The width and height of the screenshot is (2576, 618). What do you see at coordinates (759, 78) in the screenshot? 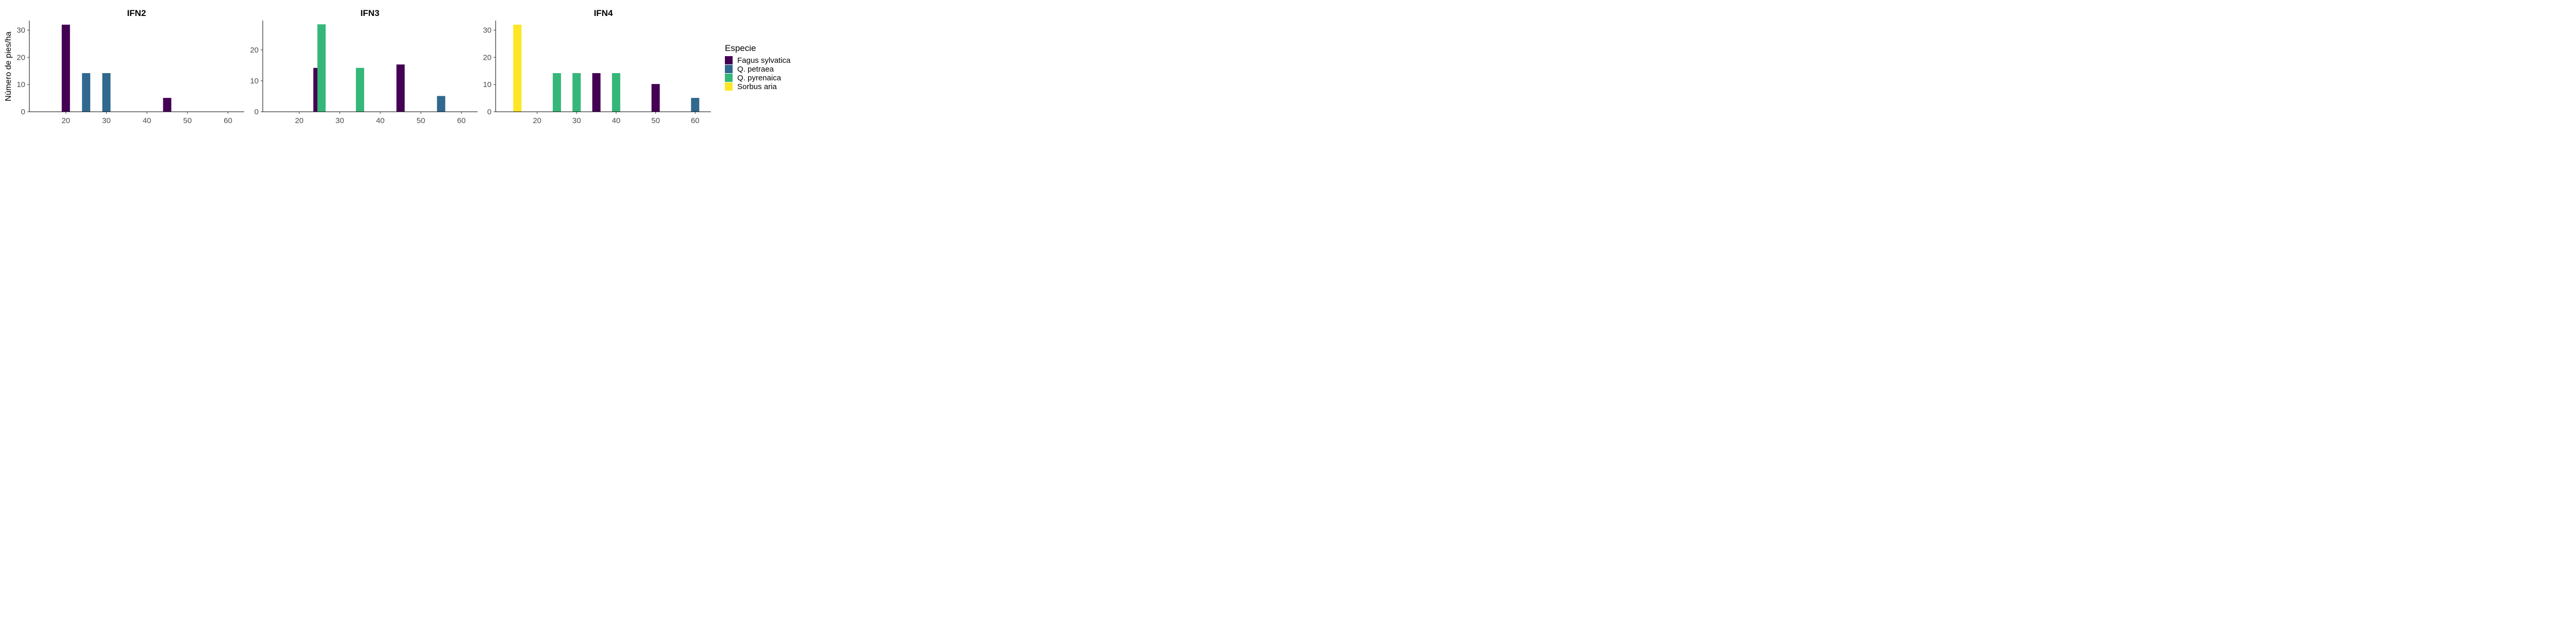
I see `legend-label: Q. pyrenaica` at bounding box center [759, 78].